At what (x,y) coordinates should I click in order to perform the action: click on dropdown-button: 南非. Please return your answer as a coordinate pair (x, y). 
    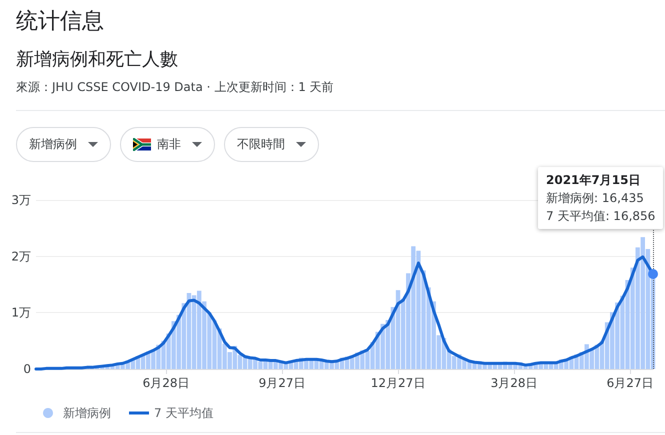
    Looking at the image, I should click on (167, 144).